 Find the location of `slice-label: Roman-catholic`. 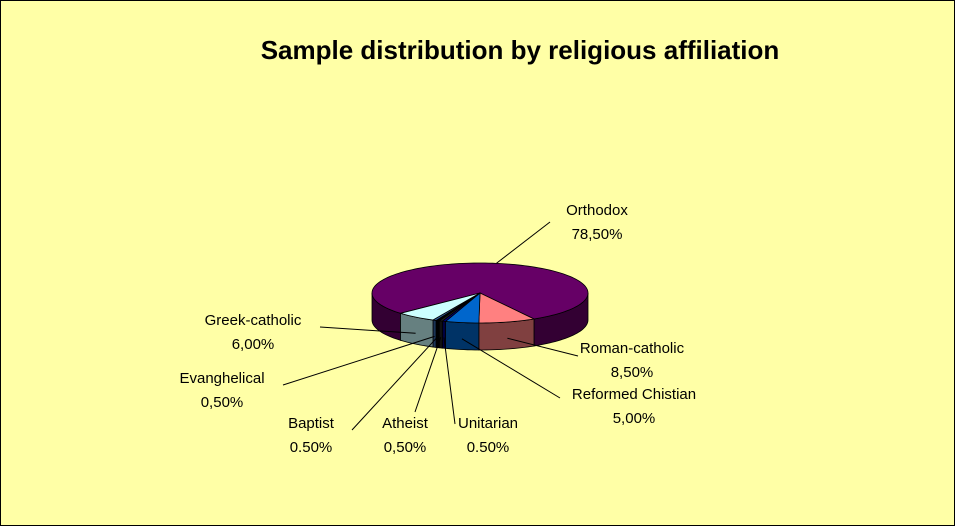

slice-label: Roman-catholic is located at coordinates (632, 348).